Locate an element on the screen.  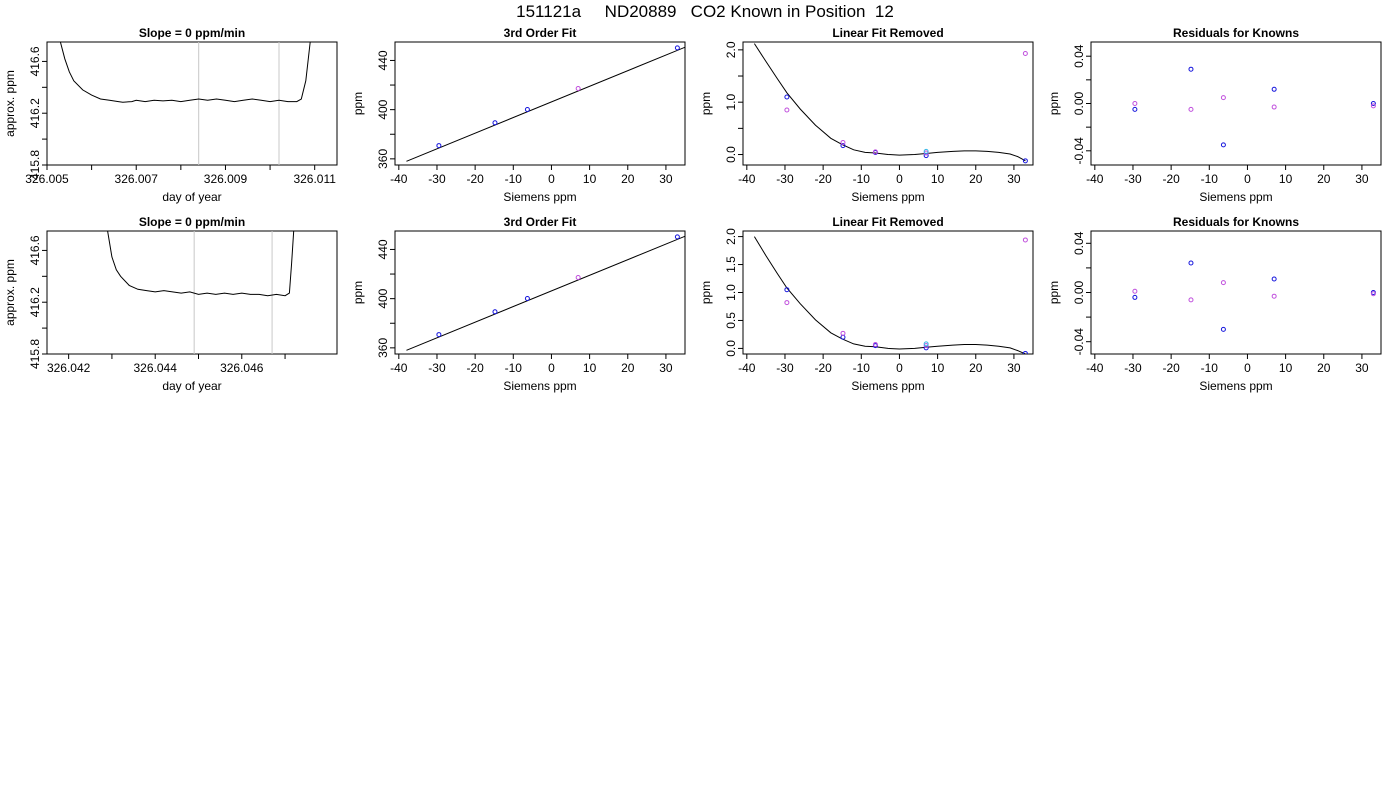
fit-curve is located at coordinates (889, 102).